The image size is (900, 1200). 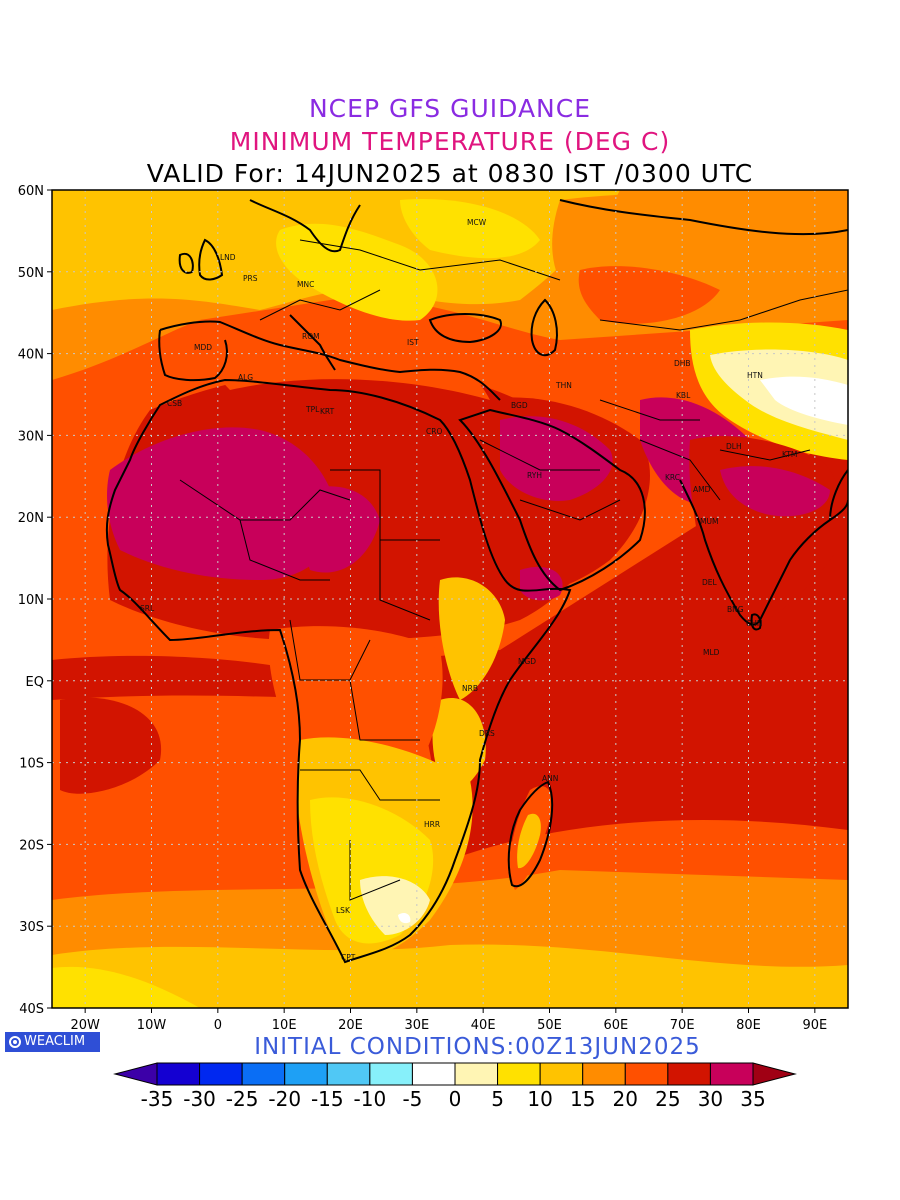 What do you see at coordinates (682, 1025) in the screenshot?
I see `lon-label: 70E` at bounding box center [682, 1025].